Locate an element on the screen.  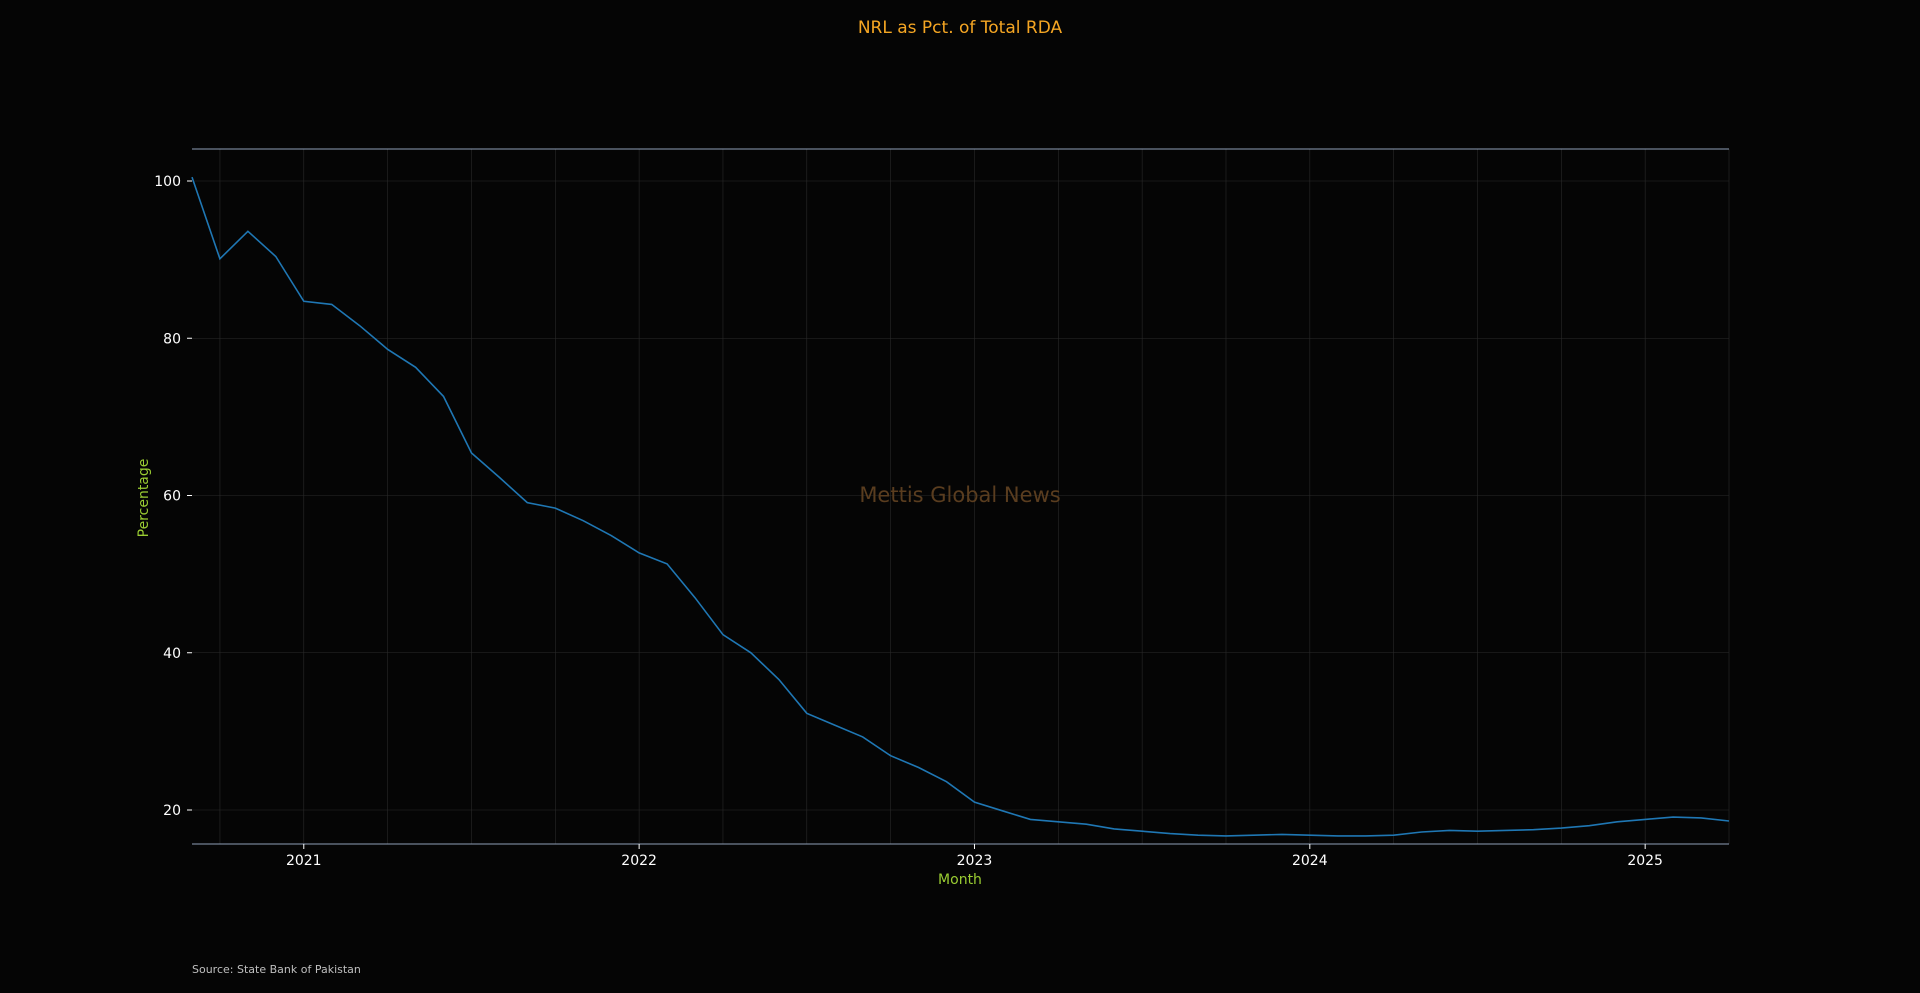
y-axis-ticks: 20 40 60 80 100 is located at coordinates (173, 496).